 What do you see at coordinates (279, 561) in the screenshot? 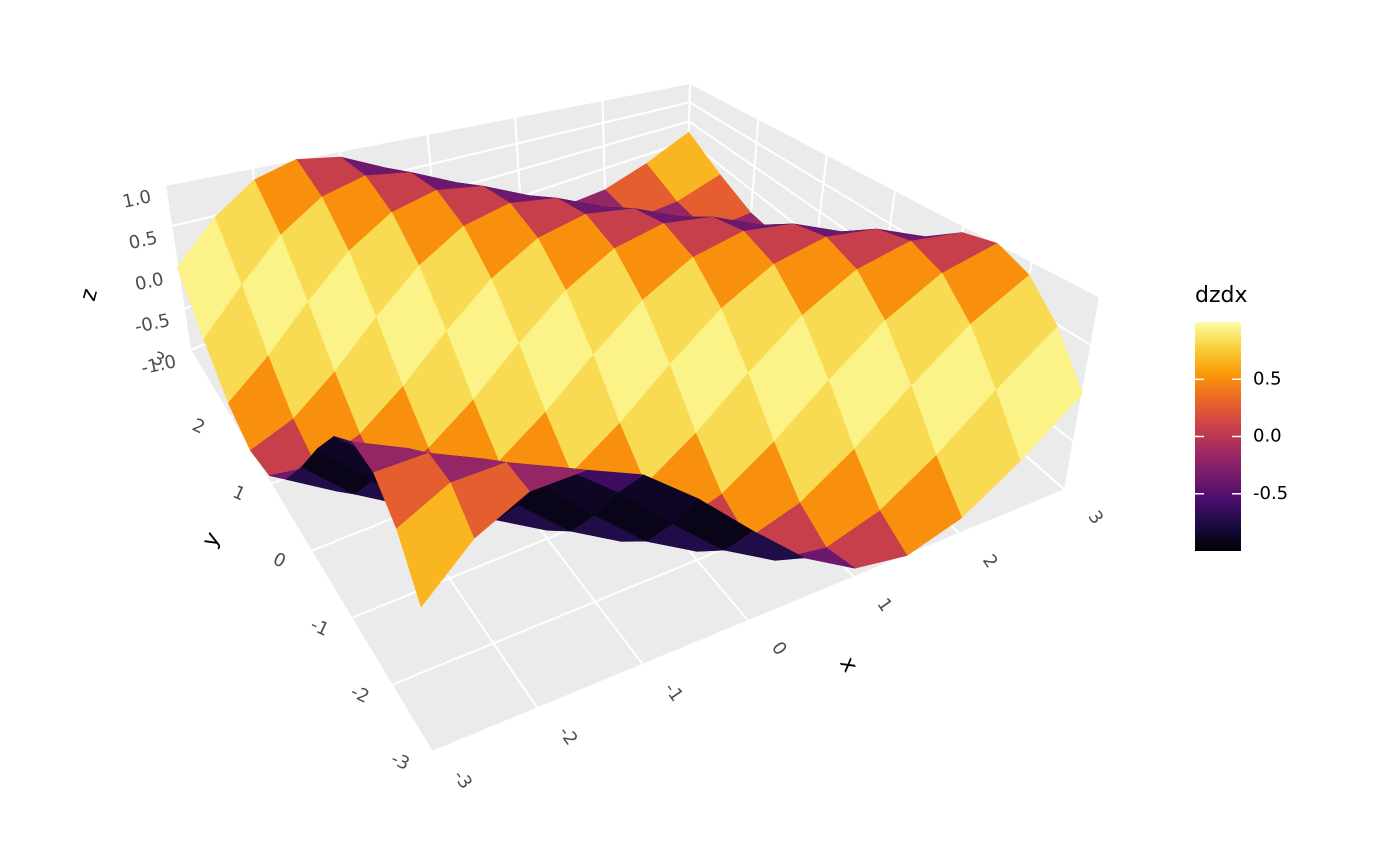
I see `y-tick-label: 0` at bounding box center [279, 561].